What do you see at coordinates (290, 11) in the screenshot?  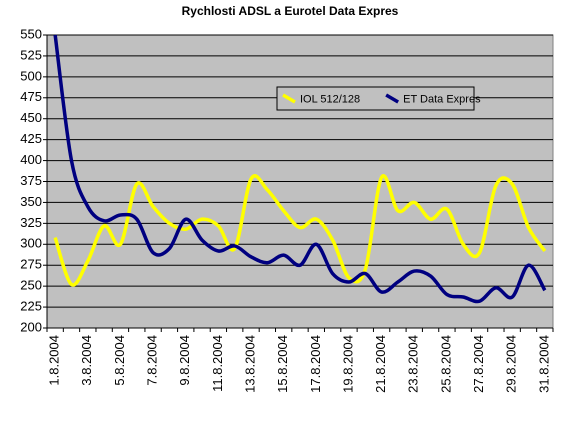 I see `chart-title: Rychlosti ADSL a Eurotel Data Expres` at bounding box center [290, 11].